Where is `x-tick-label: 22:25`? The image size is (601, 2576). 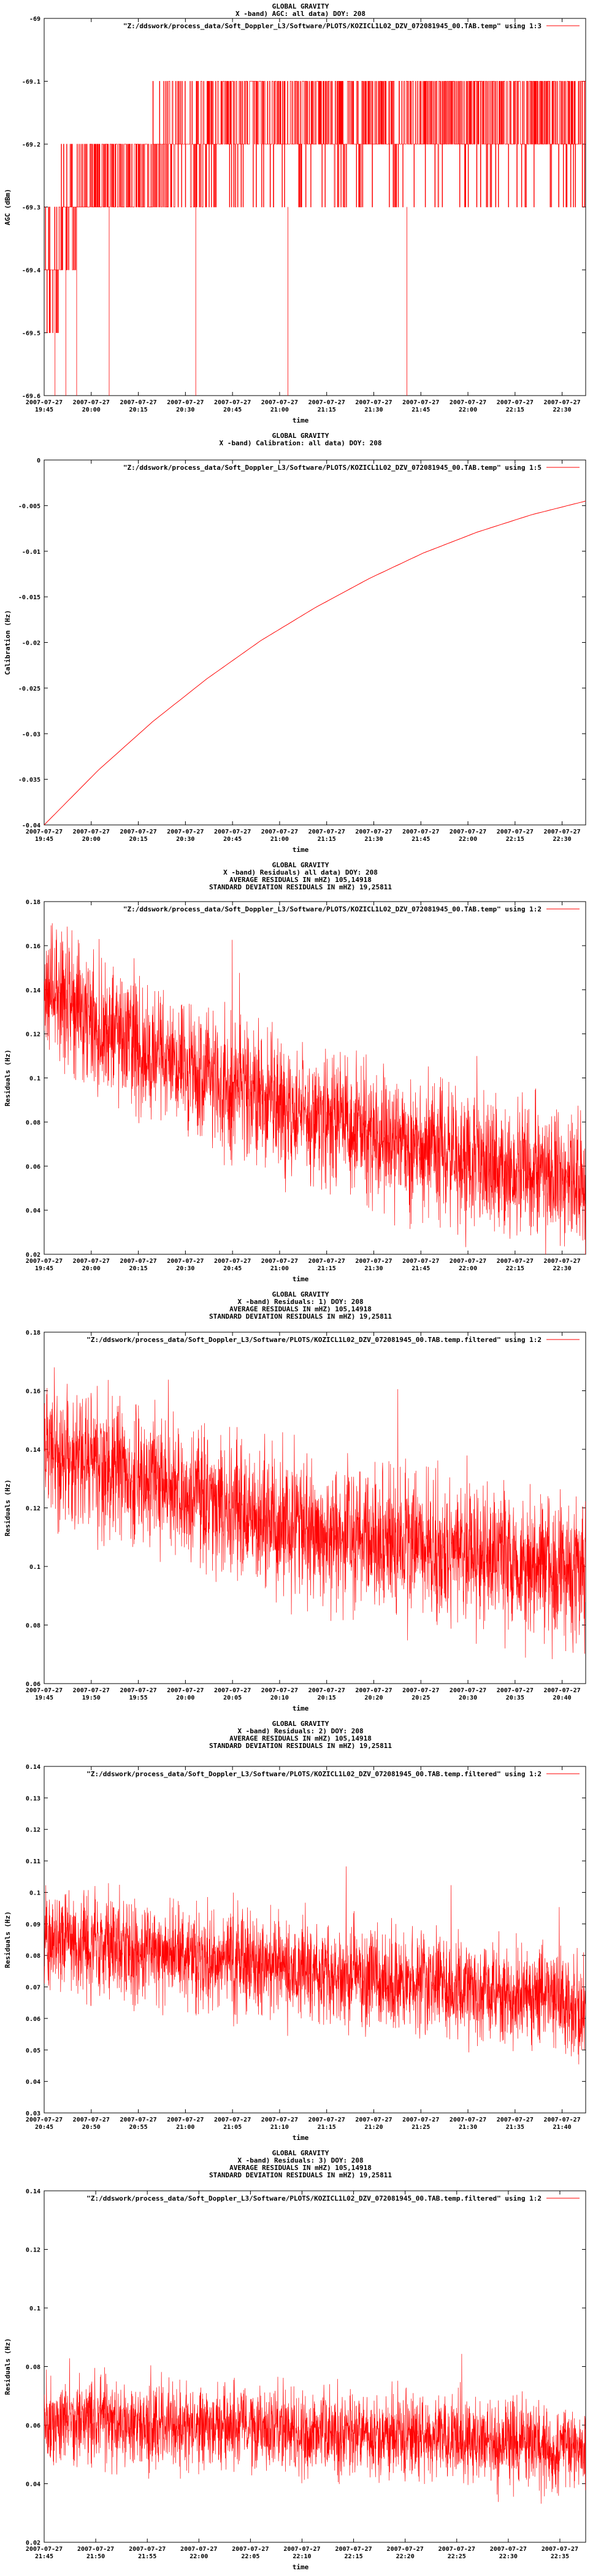 x-tick-label: 22:25 is located at coordinates (457, 2556).